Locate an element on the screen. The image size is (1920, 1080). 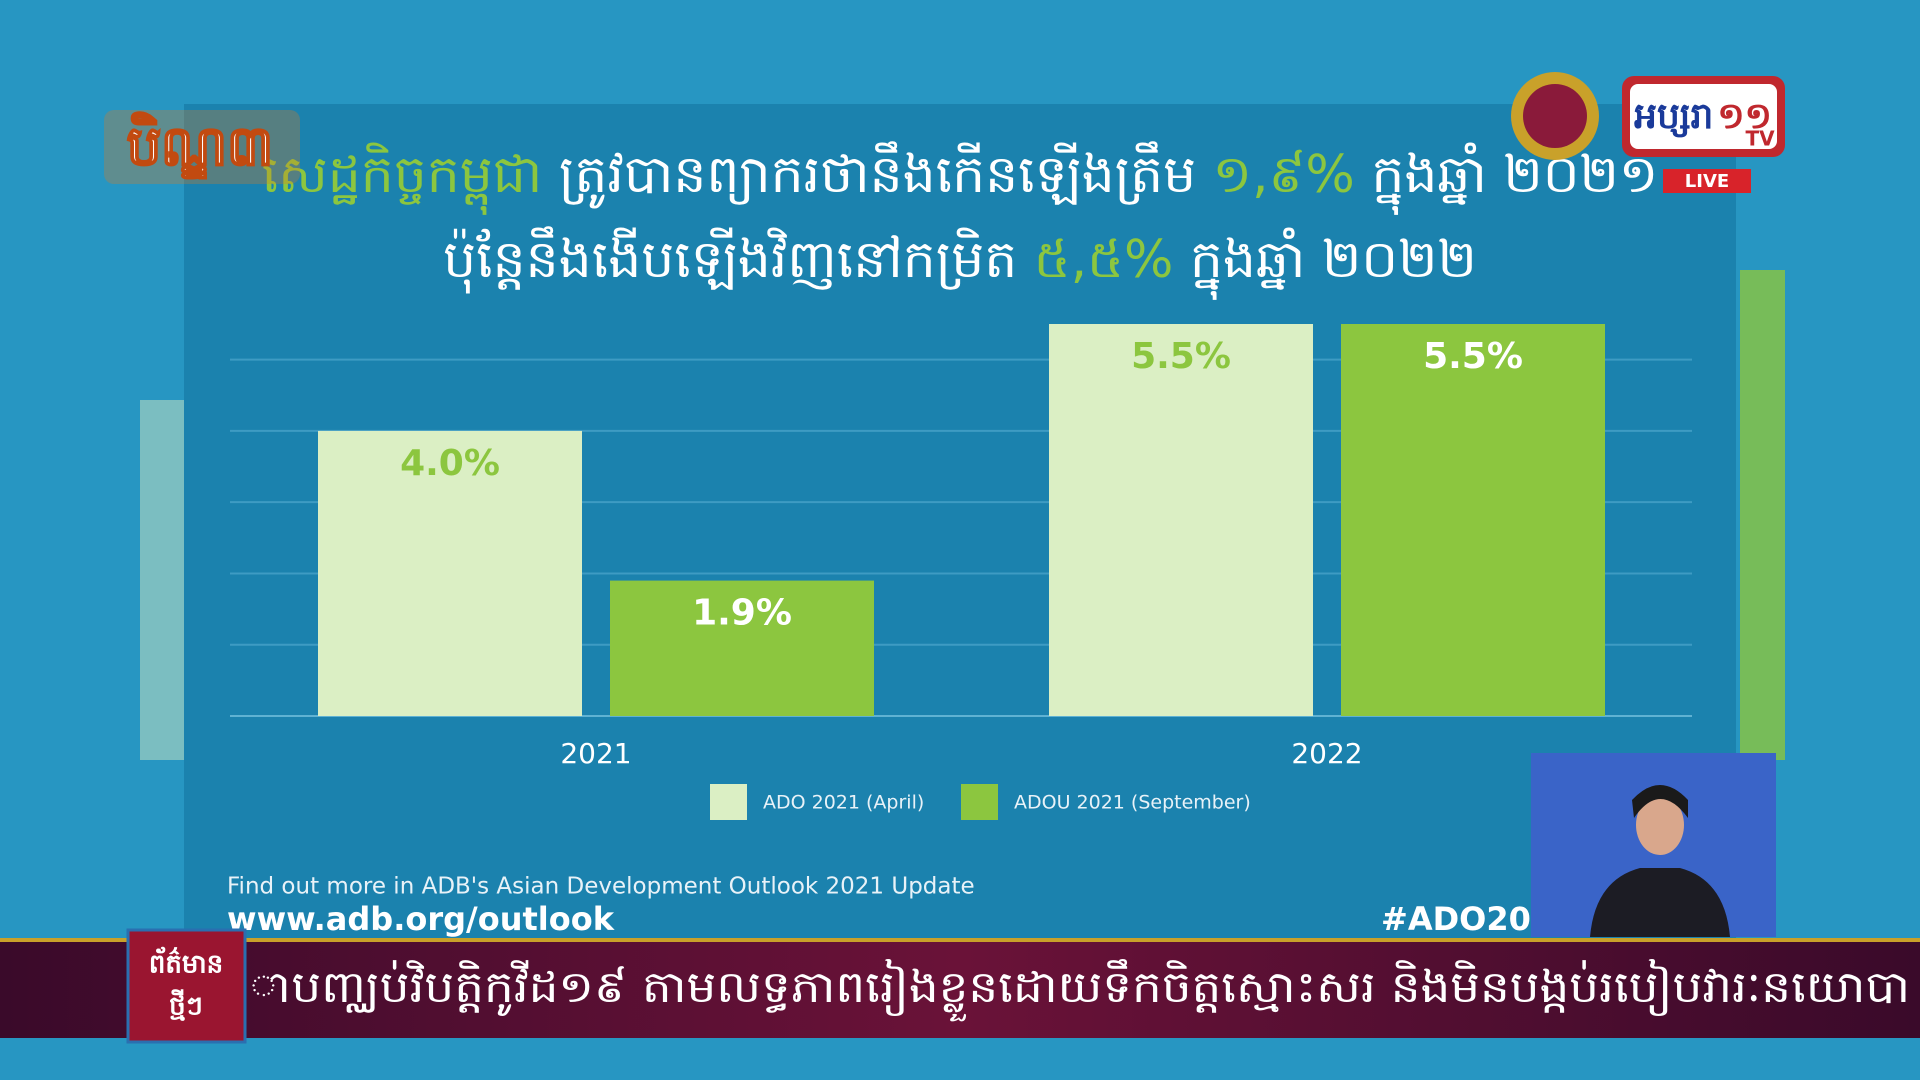
hashtag: #ADO20 is located at coordinates (1456, 919).